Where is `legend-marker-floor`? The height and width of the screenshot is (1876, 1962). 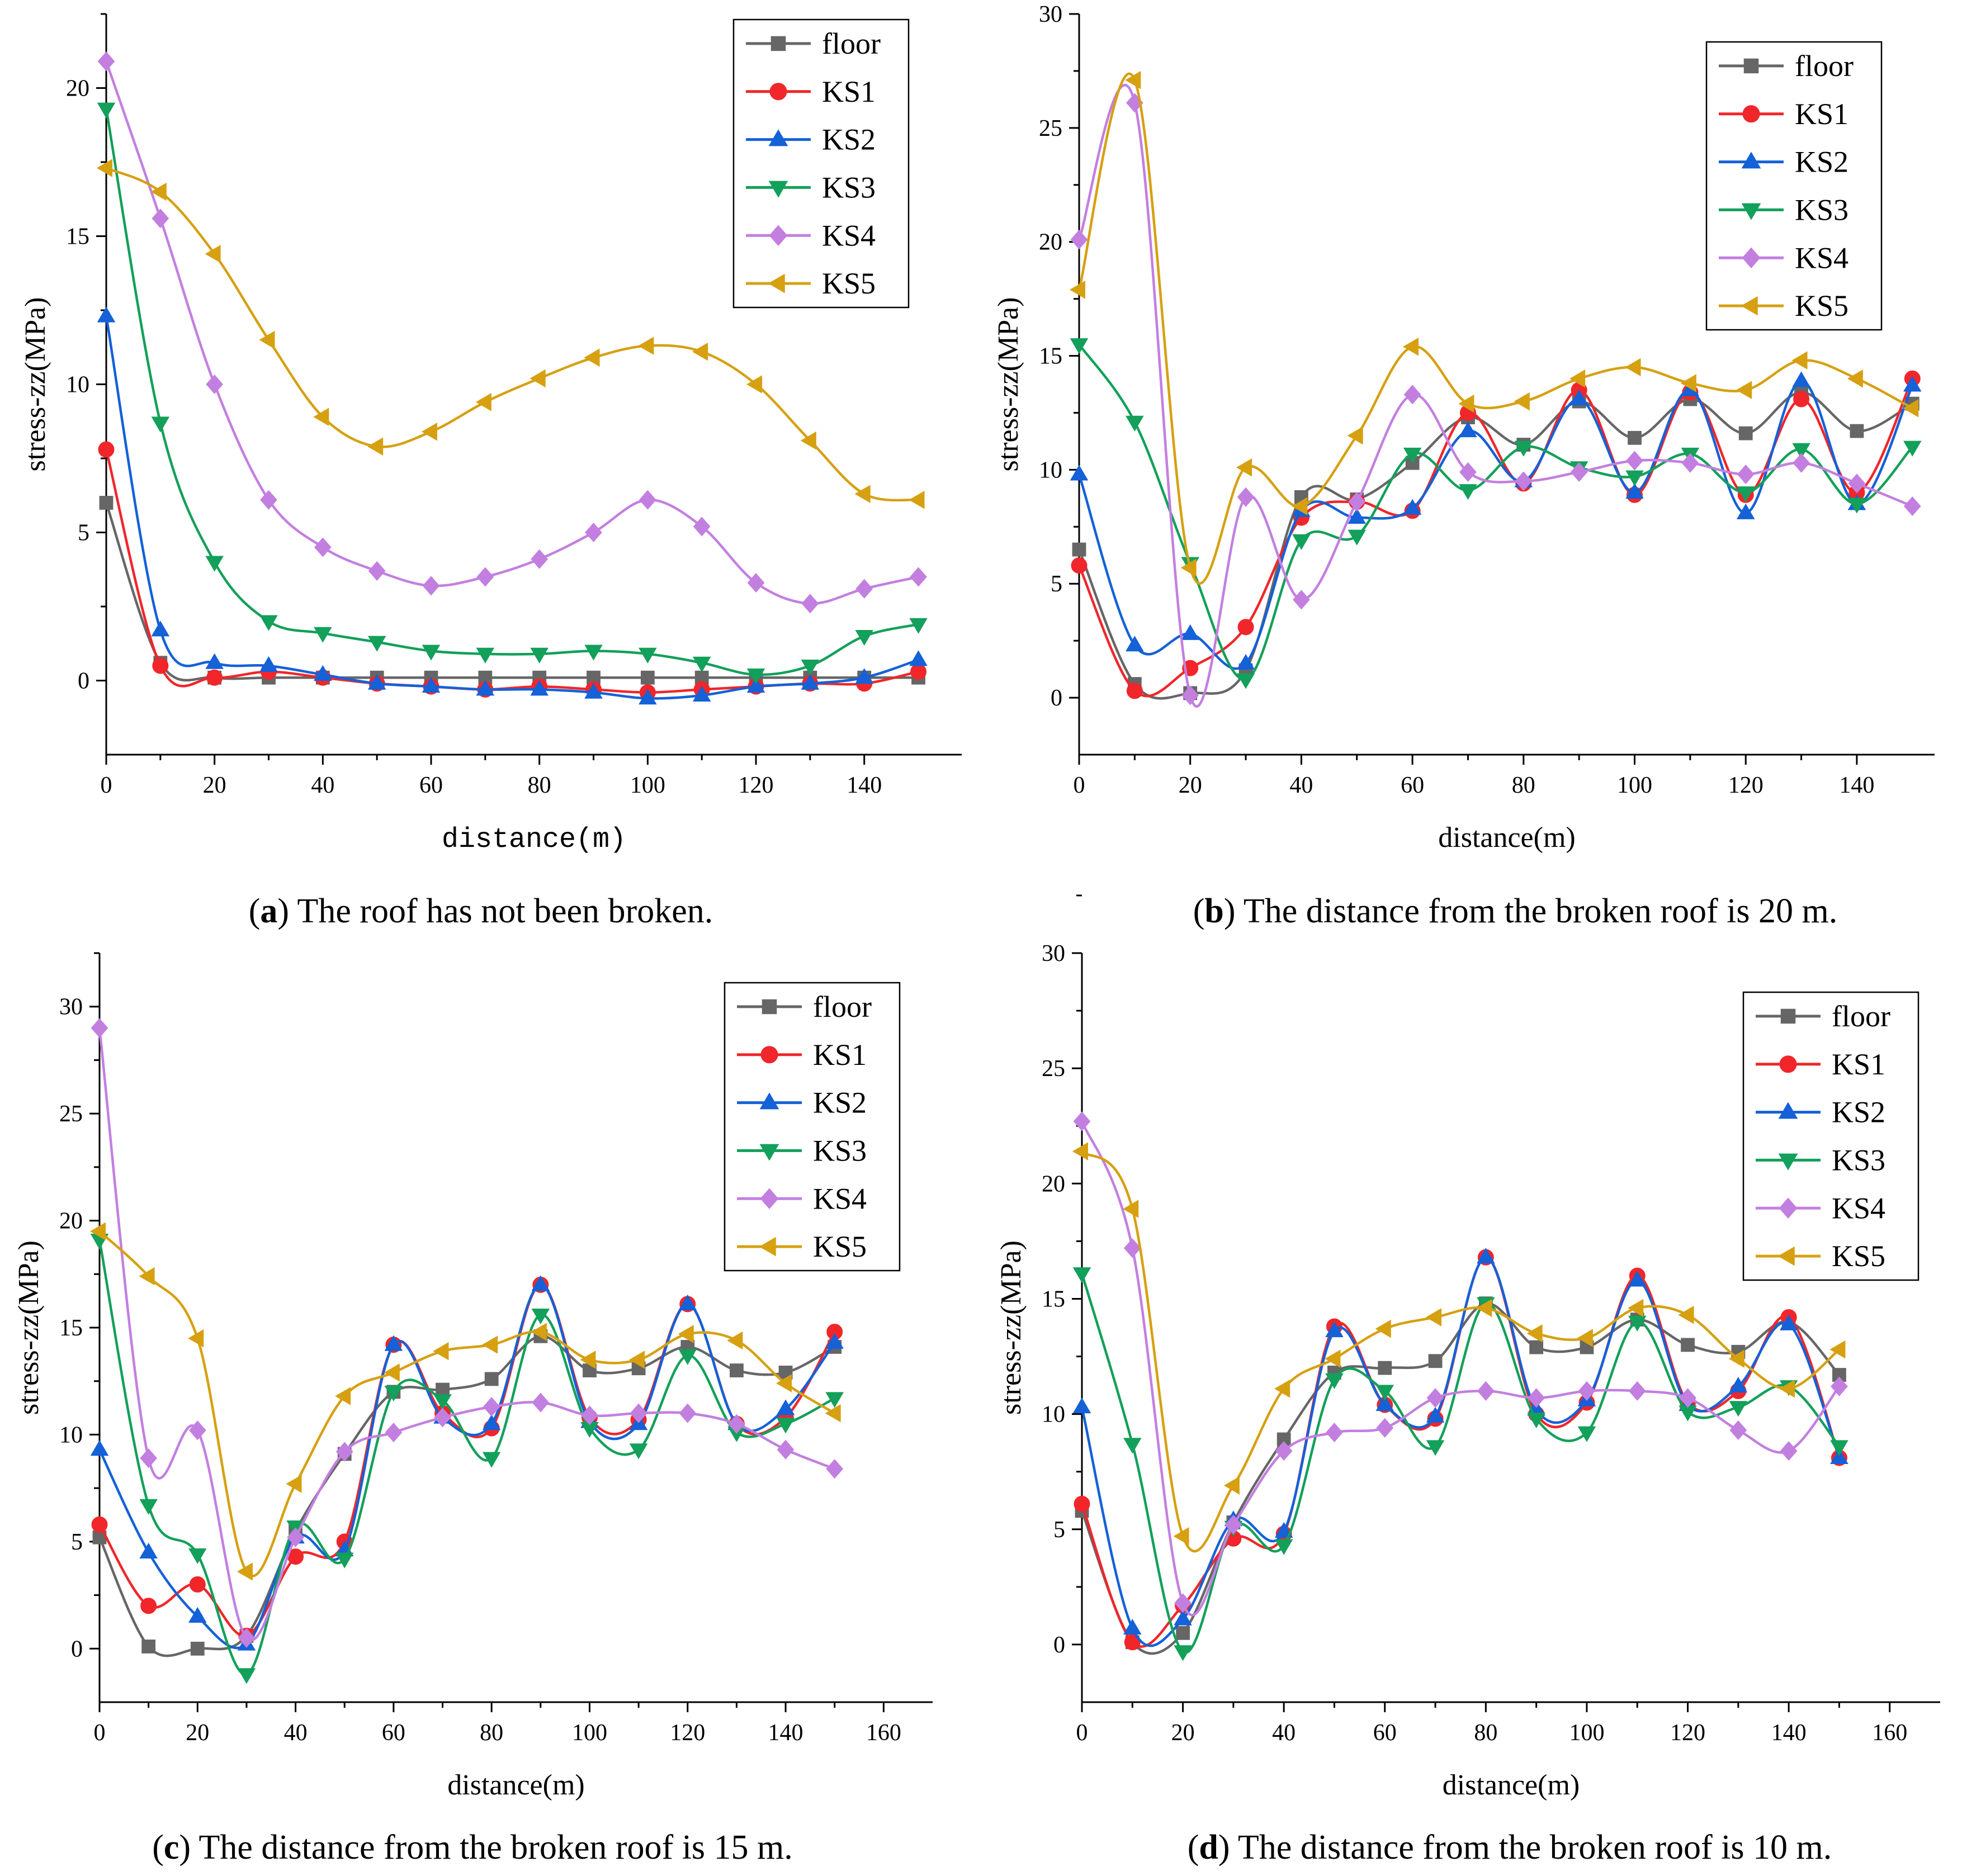
legend-marker-floor is located at coordinates (1788, 1016).